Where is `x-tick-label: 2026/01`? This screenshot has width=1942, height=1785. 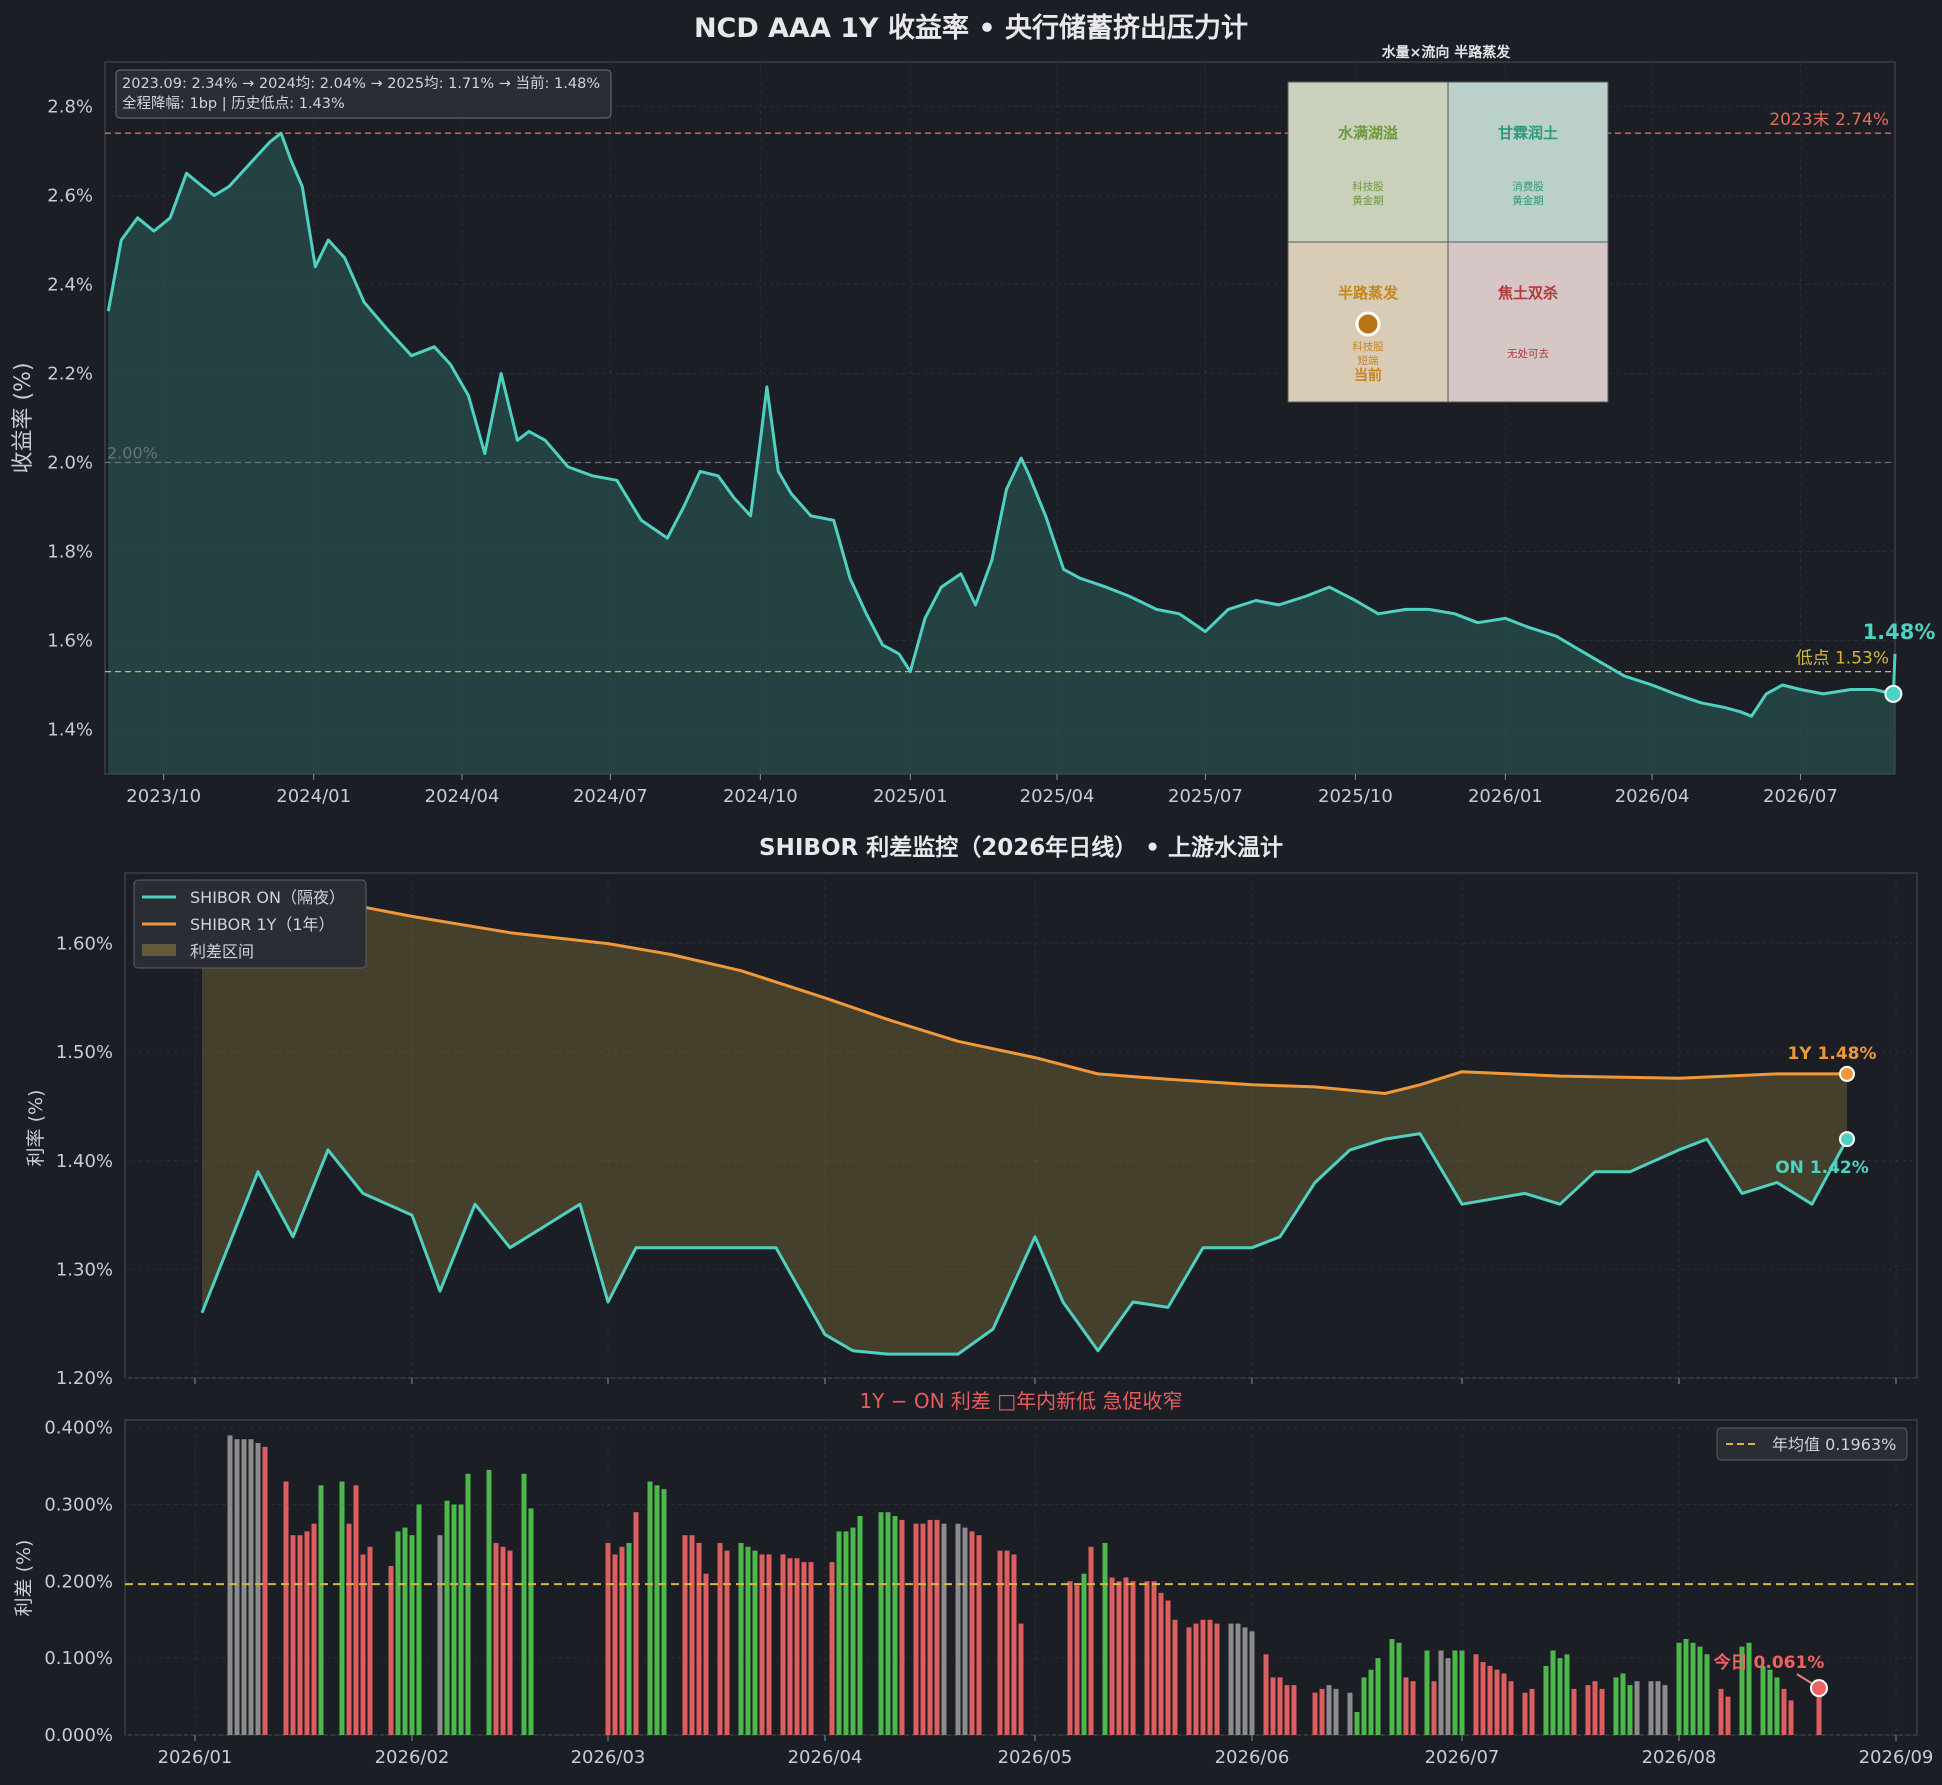 x-tick-label: 2026/01 is located at coordinates (195, 1757).